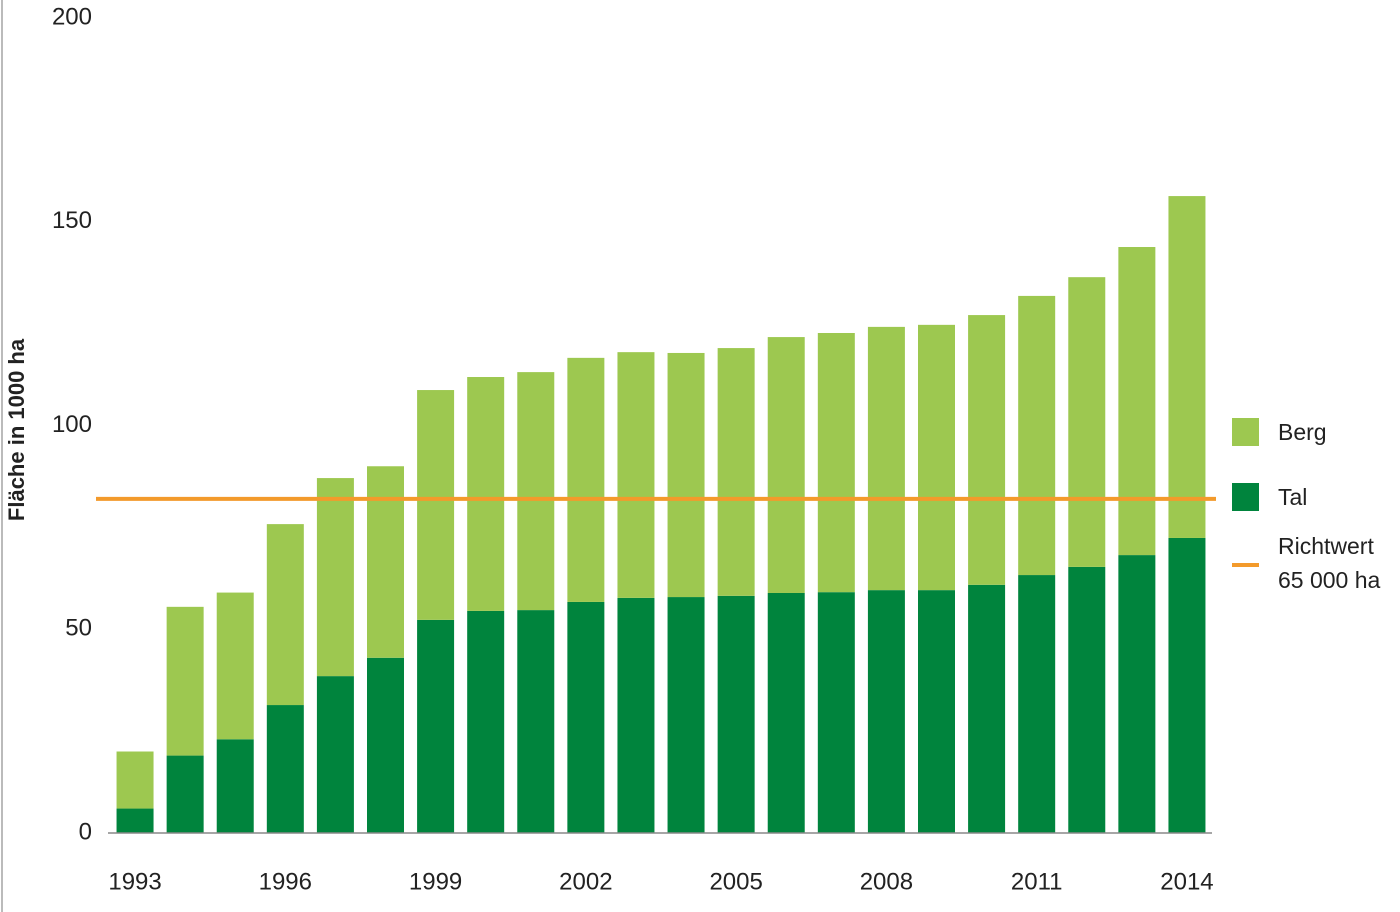 The width and height of the screenshot is (1400, 912). I want to click on y-tick-label: 50, so click(78, 628).